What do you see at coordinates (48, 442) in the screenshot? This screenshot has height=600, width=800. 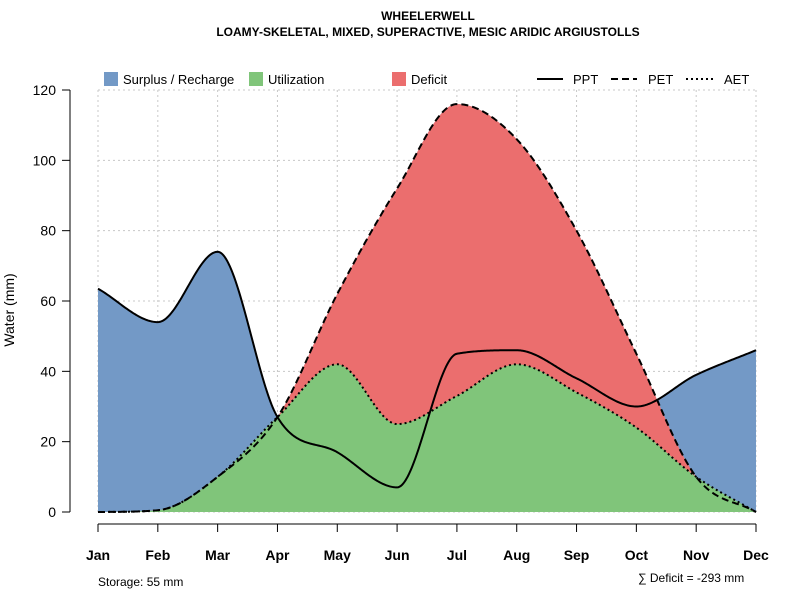 I see `y-tick-label-20: 20` at bounding box center [48, 442].